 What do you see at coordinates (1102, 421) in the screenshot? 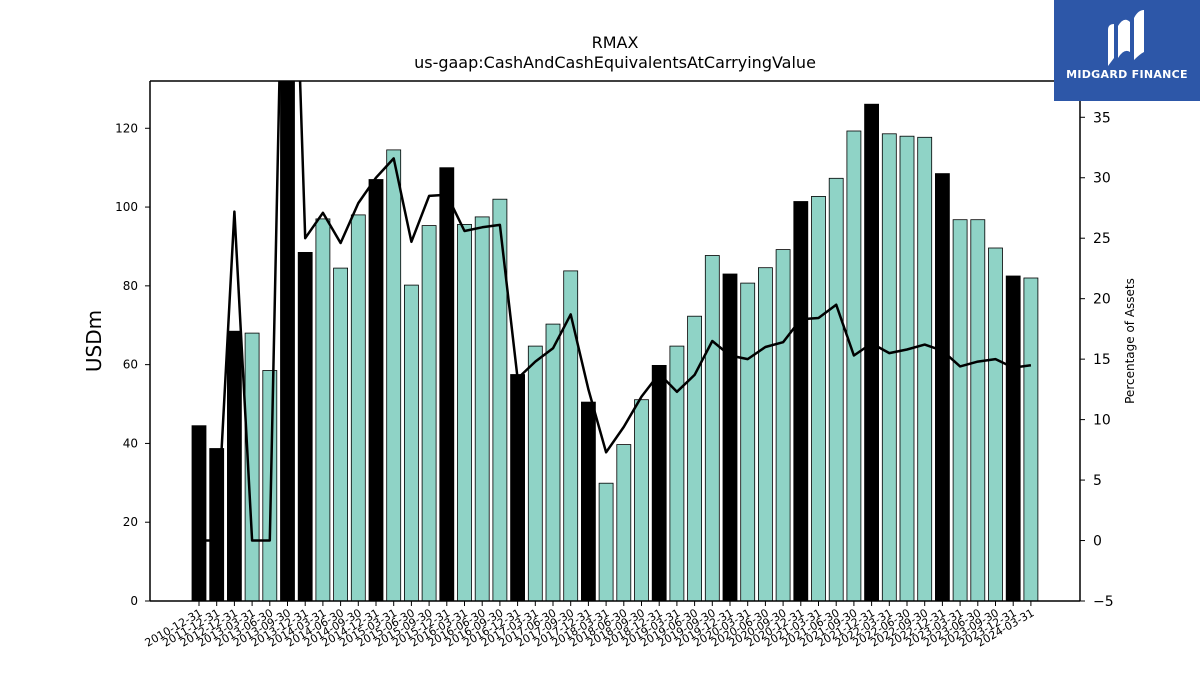
I see `y2-tick-label: 10` at bounding box center [1102, 421].